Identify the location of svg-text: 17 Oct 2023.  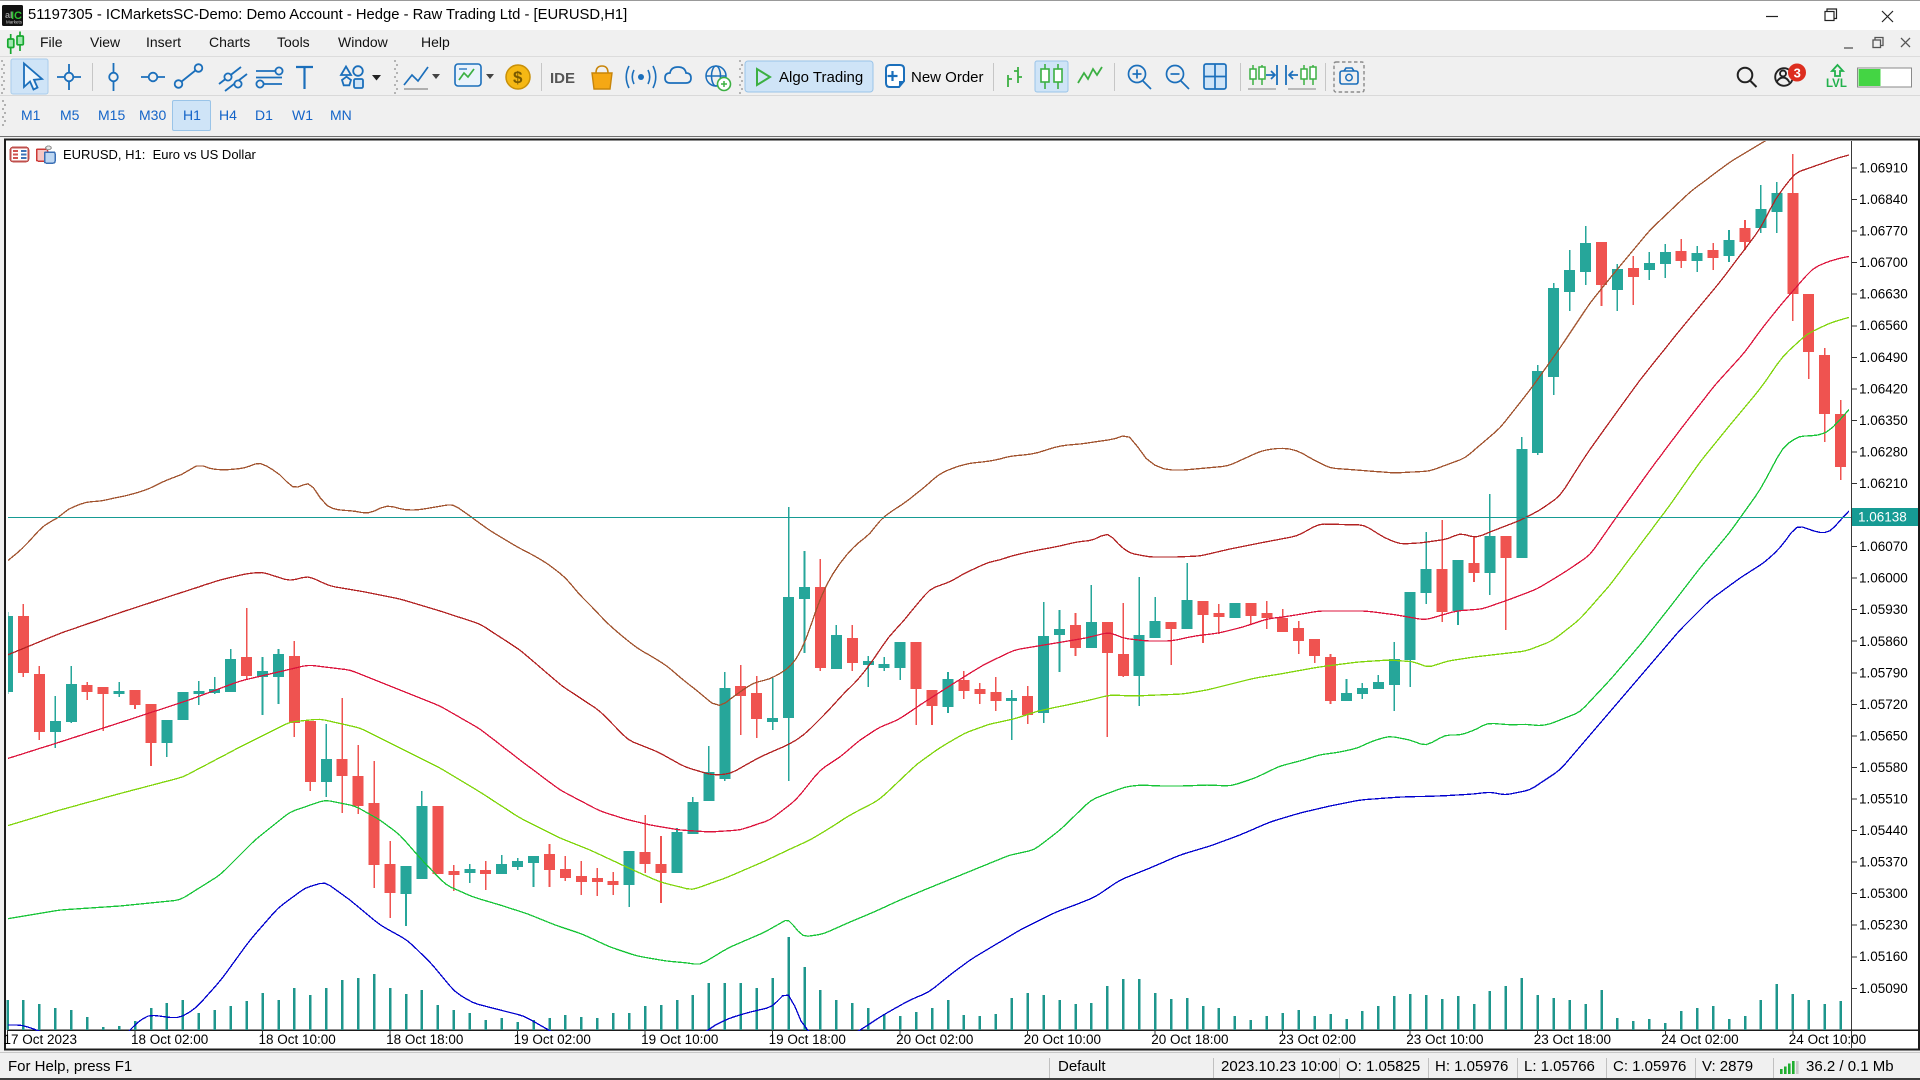
(41, 1039).